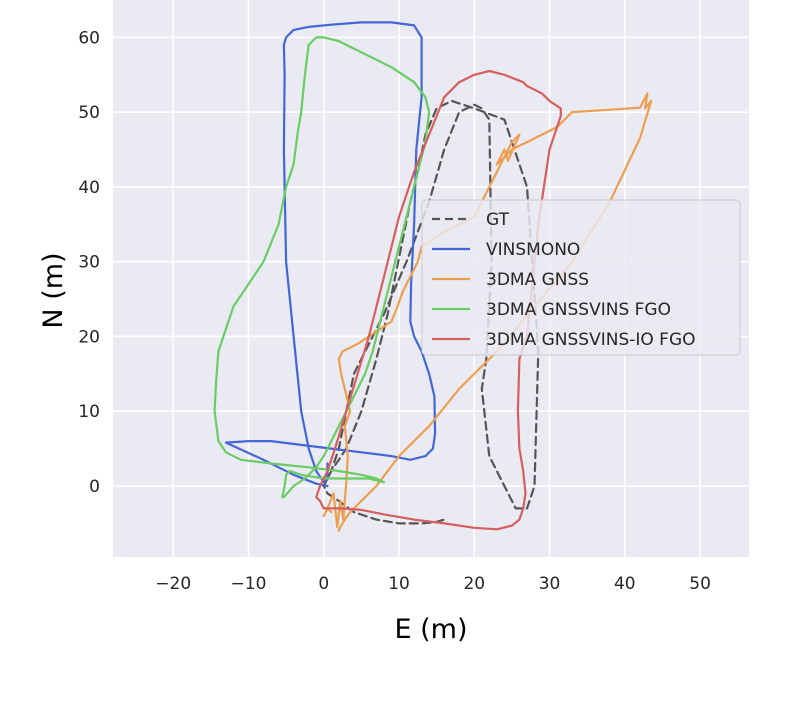 This screenshot has height=716, width=797. What do you see at coordinates (323, 584) in the screenshot?
I see `x-tick-label: 0` at bounding box center [323, 584].